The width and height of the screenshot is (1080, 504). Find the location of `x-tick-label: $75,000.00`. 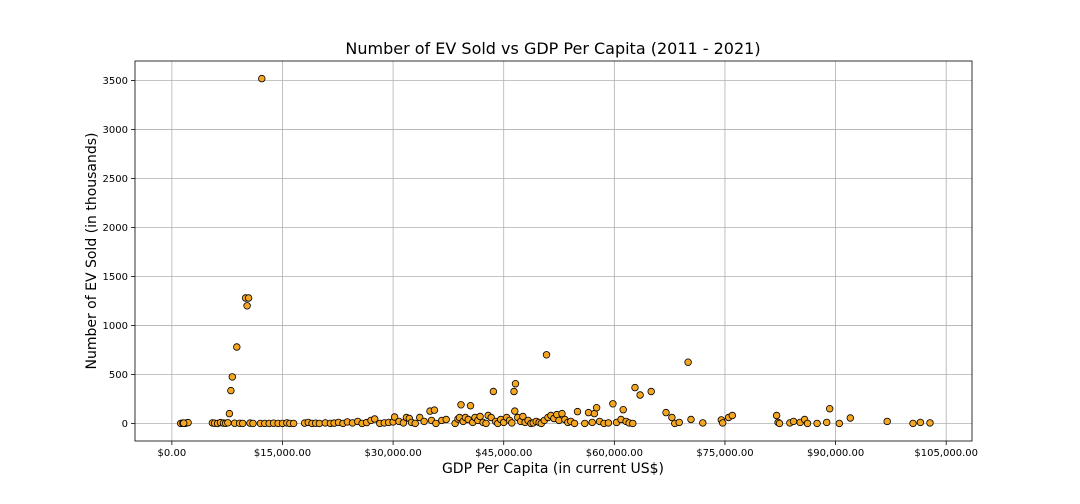

x-tick-label: $75,000.00 is located at coordinates (724, 453).